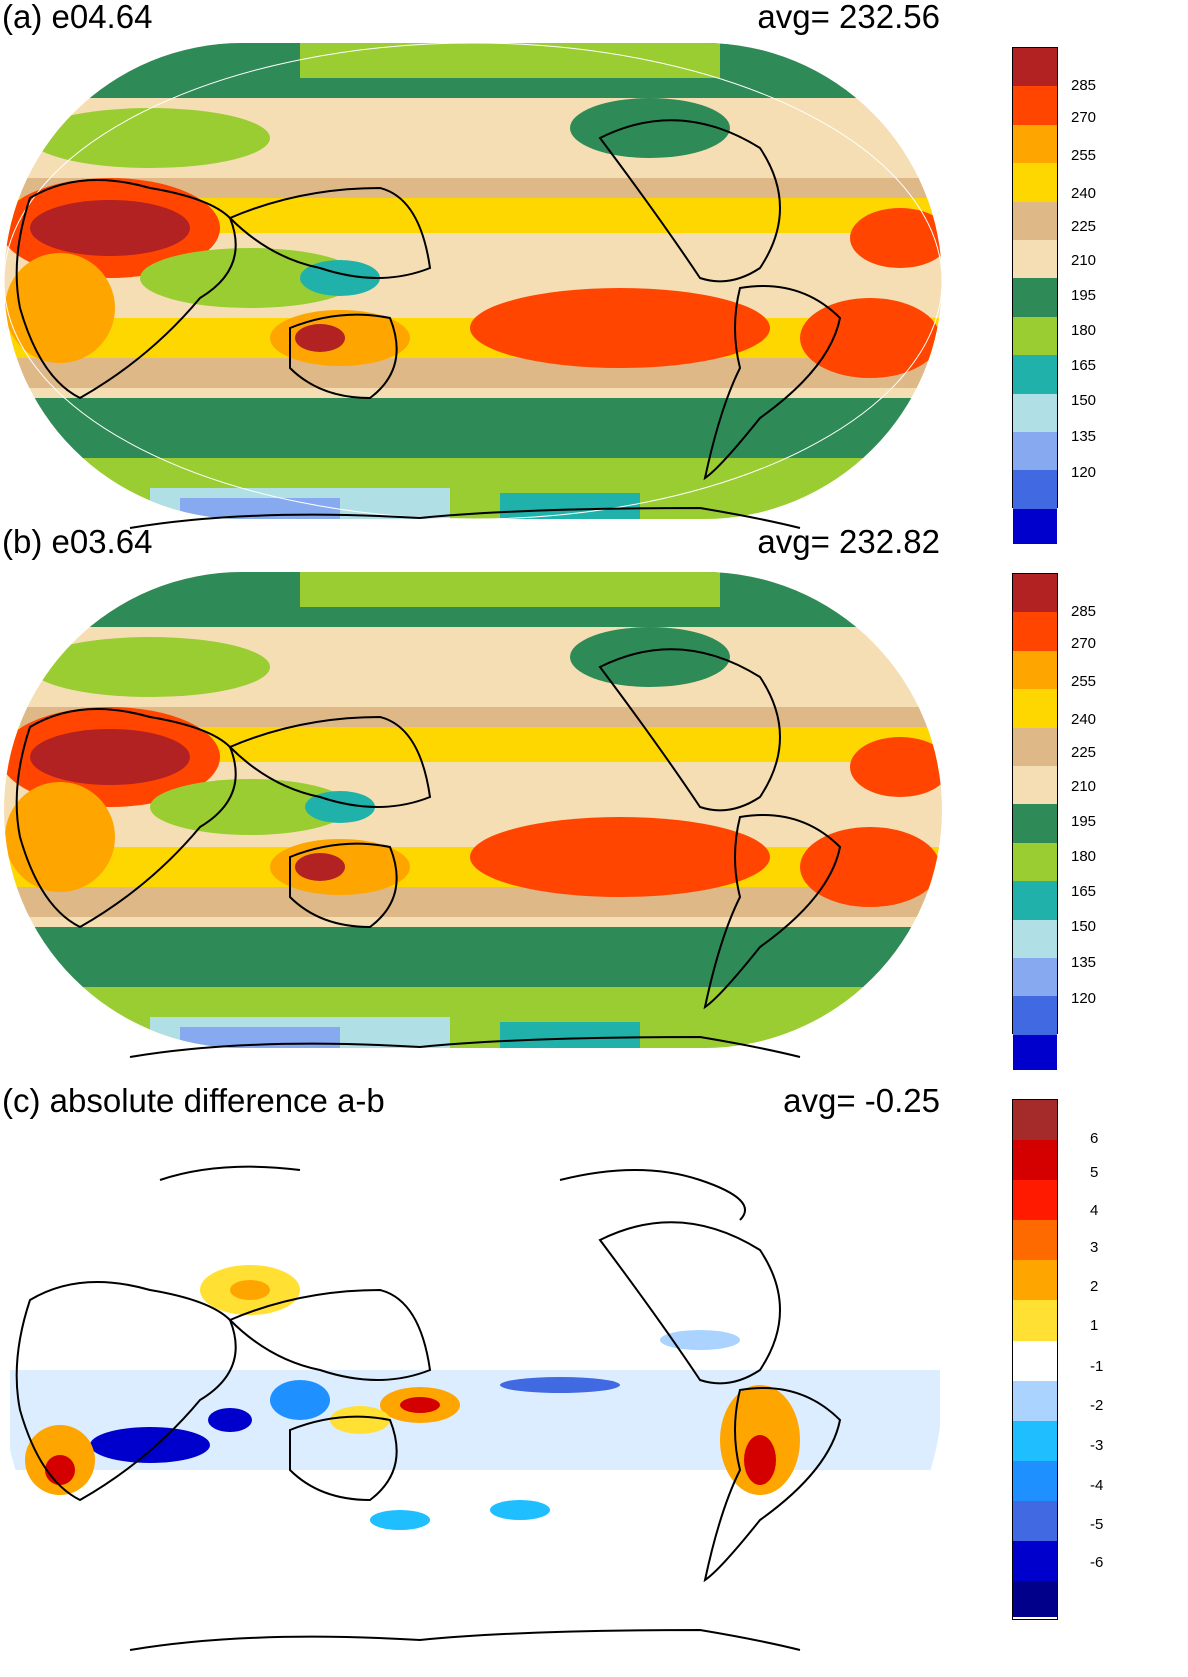 The height and width of the screenshot is (1677, 1188). What do you see at coordinates (1084, 117) in the screenshot?
I see `panel-a-tick: 270` at bounding box center [1084, 117].